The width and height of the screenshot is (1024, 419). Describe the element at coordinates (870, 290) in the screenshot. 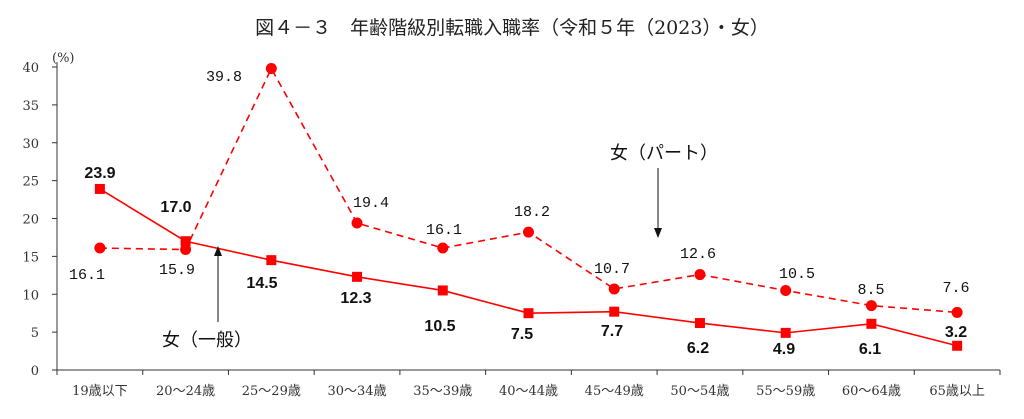

I see `data-label: 8.5` at that location.